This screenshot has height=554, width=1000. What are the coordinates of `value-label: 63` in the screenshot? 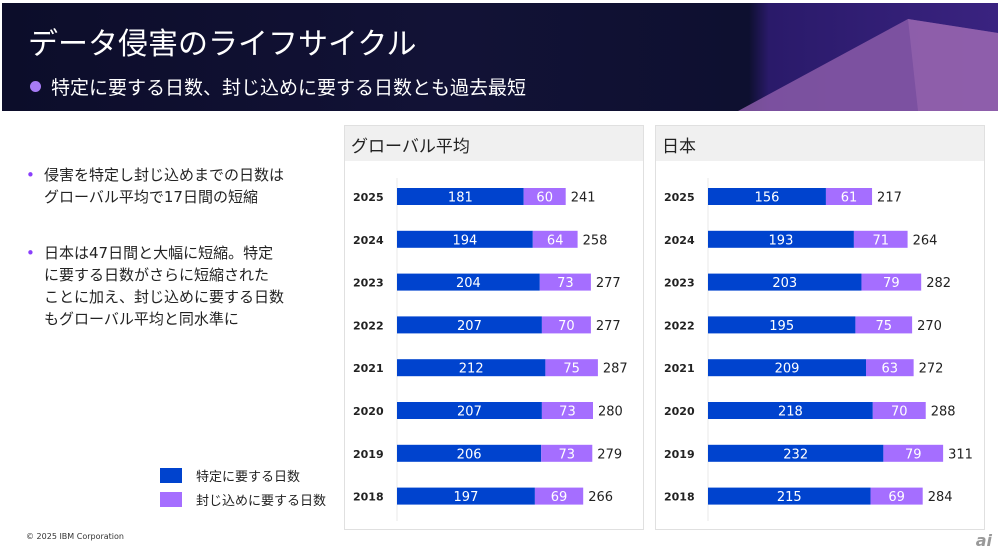 It's located at (890, 369).